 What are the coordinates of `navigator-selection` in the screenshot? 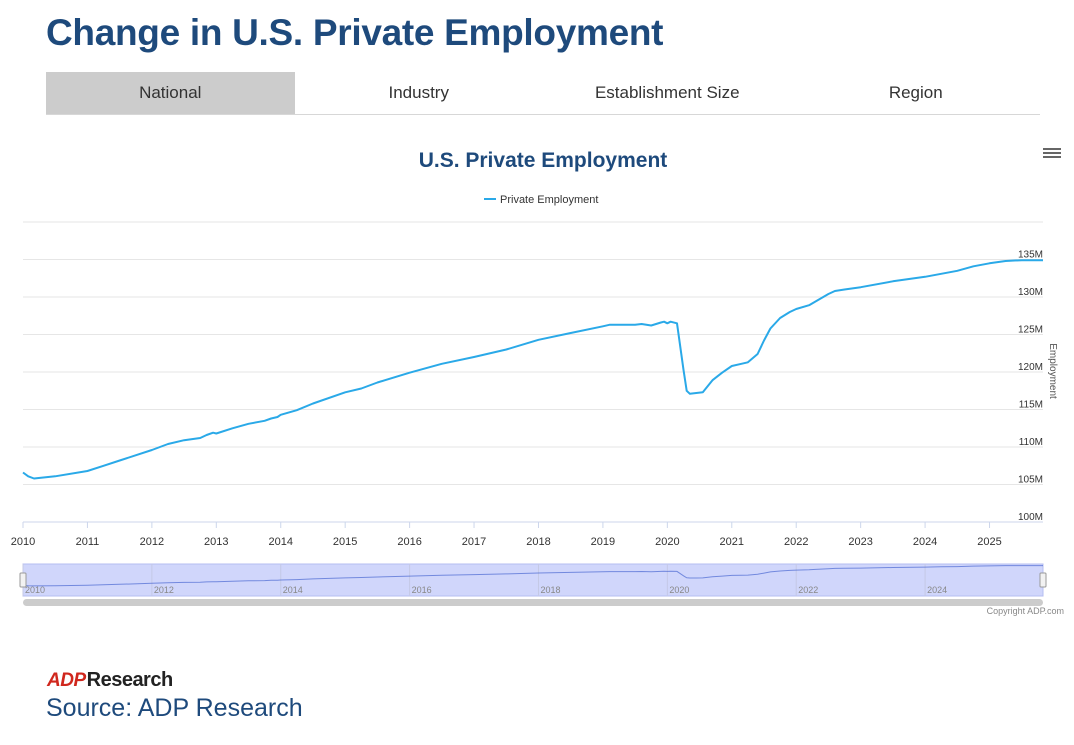 It's located at (533, 580).